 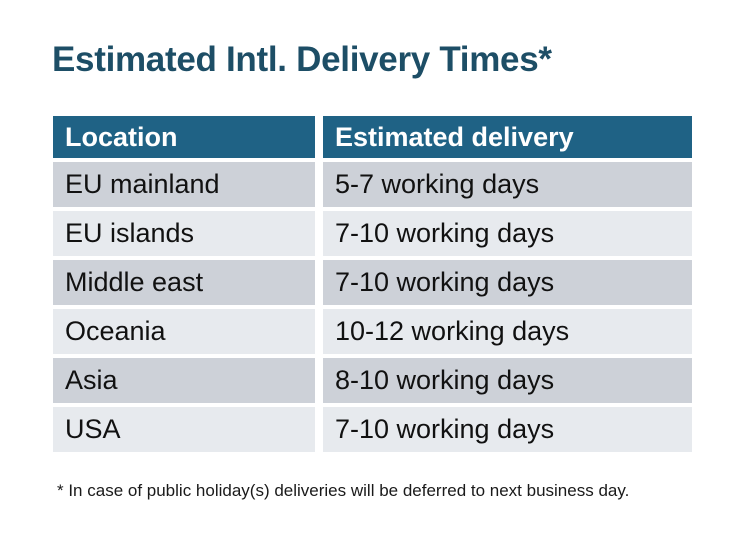 What do you see at coordinates (507, 233) in the screenshot?
I see `delivery-cell-eu-islands: 7-10 working days` at bounding box center [507, 233].